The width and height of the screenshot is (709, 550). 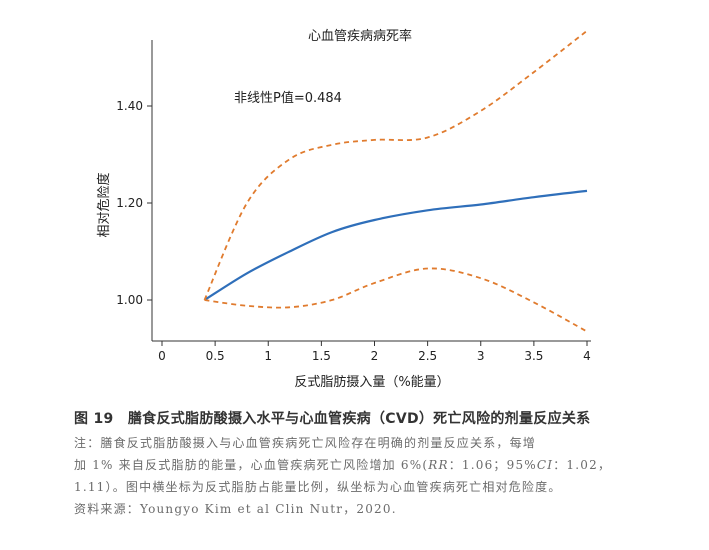 I want to click on x-tick-label: 1, so click(x=268, y=356).